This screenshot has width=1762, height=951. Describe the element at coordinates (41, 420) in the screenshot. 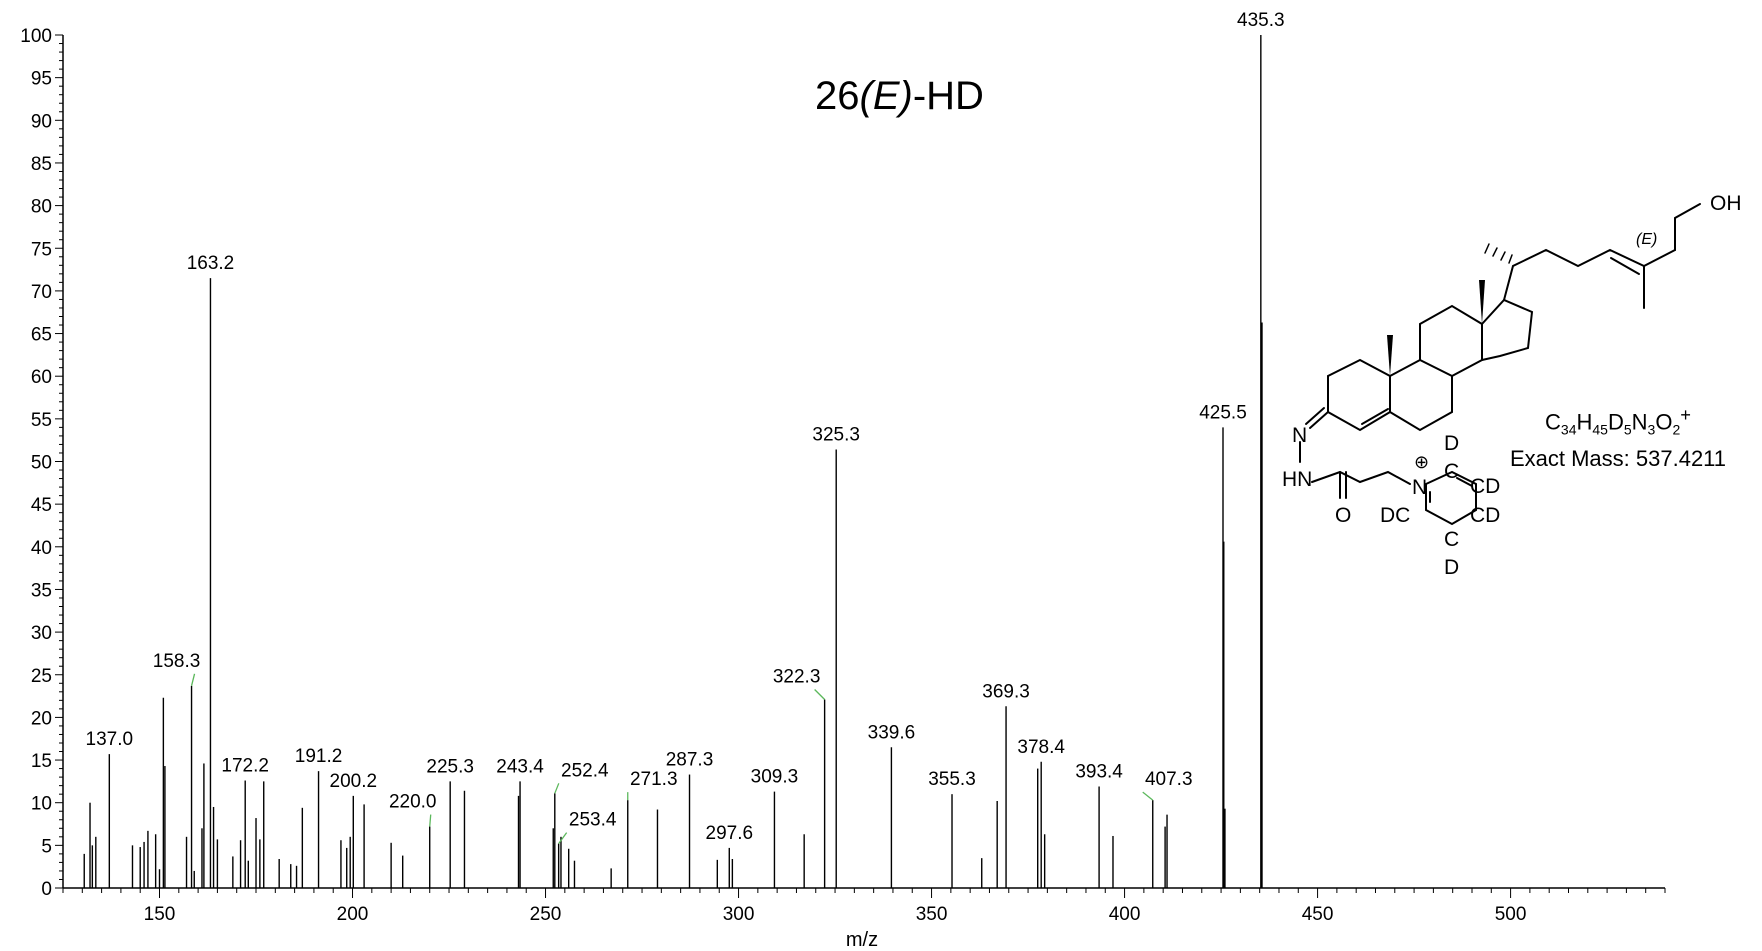

I see `y-tick-label: 55` at that location.